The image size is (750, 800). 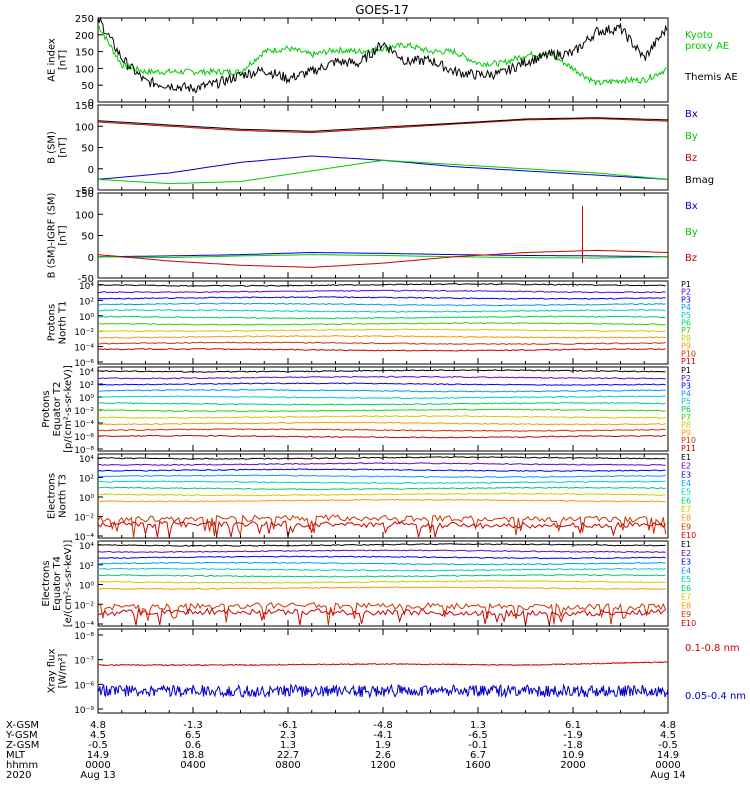 I want to click on legend-entry: P10, so click(x=688, y=353).